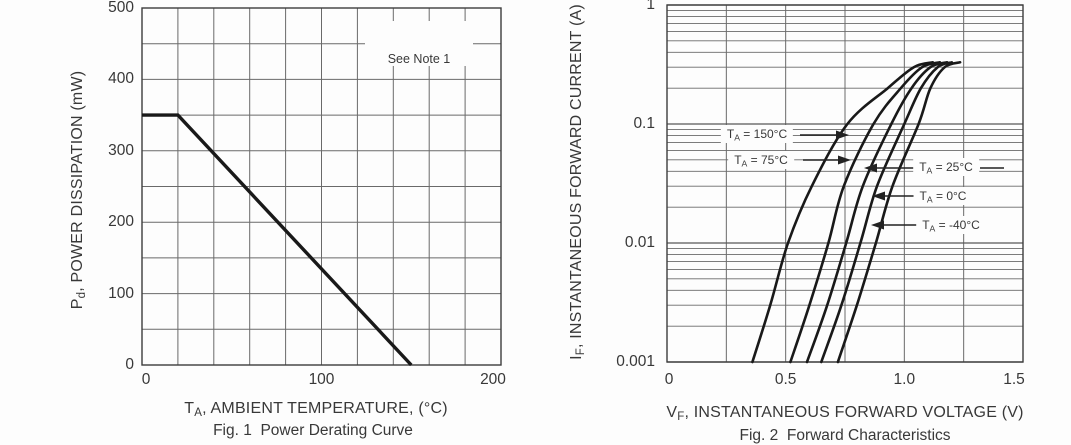 The width and height of the screenshot is (1071, 445). Describe the element at coordinates (669, 379) in the screenshot. I see `fig2-x-tick-0: 0` at that location.